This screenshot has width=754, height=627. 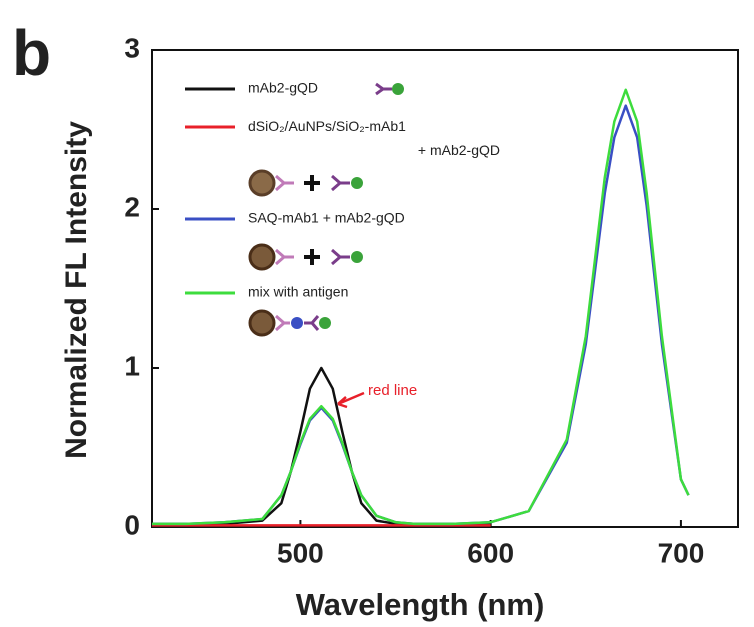 I want to click on y-tick-label: 2, so click(x=132, y=206).